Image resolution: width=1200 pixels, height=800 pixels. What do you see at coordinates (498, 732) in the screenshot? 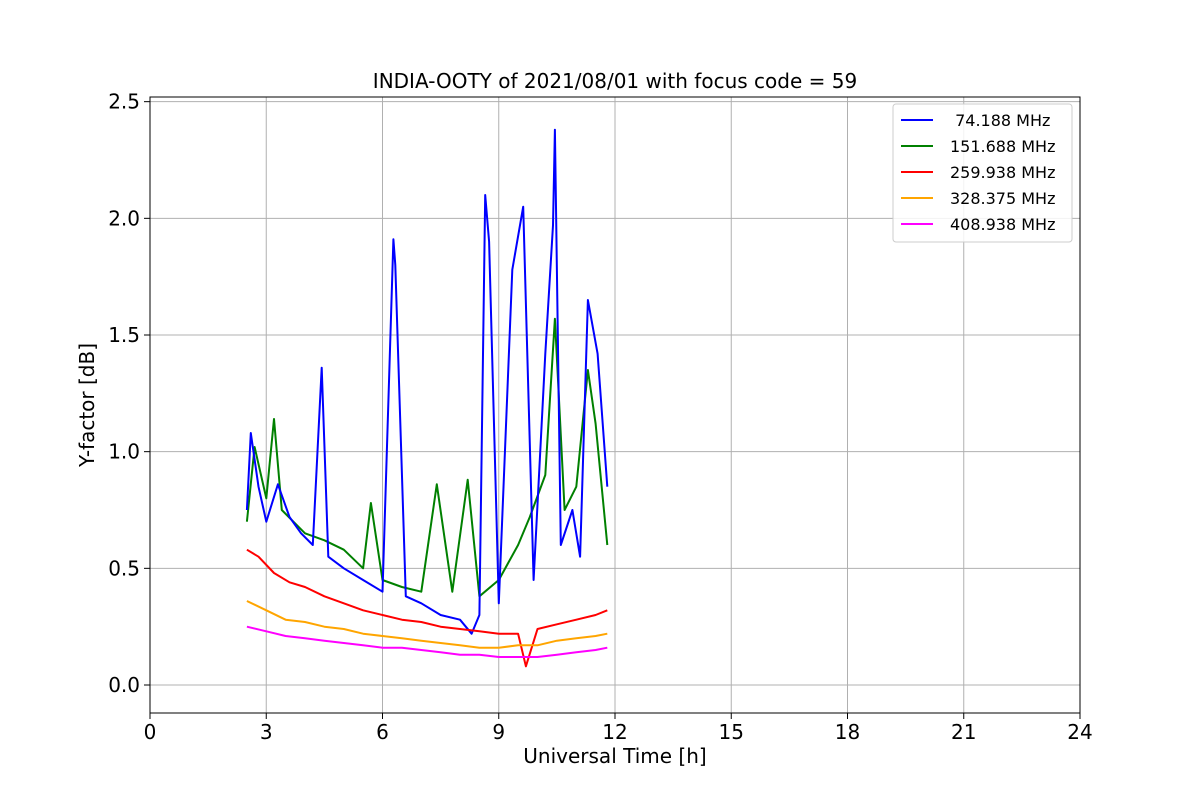
I see `x-tick-label: 9` at bounding box center [498, 732].